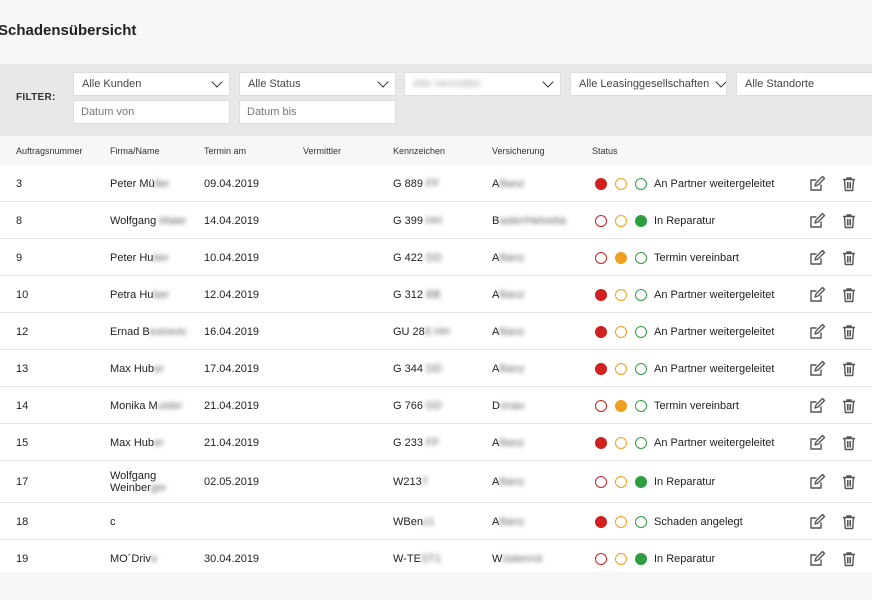 This screenshot has height=600, width=872. I want to click on kennzeichen-visible: WBen, so click(408, 521).